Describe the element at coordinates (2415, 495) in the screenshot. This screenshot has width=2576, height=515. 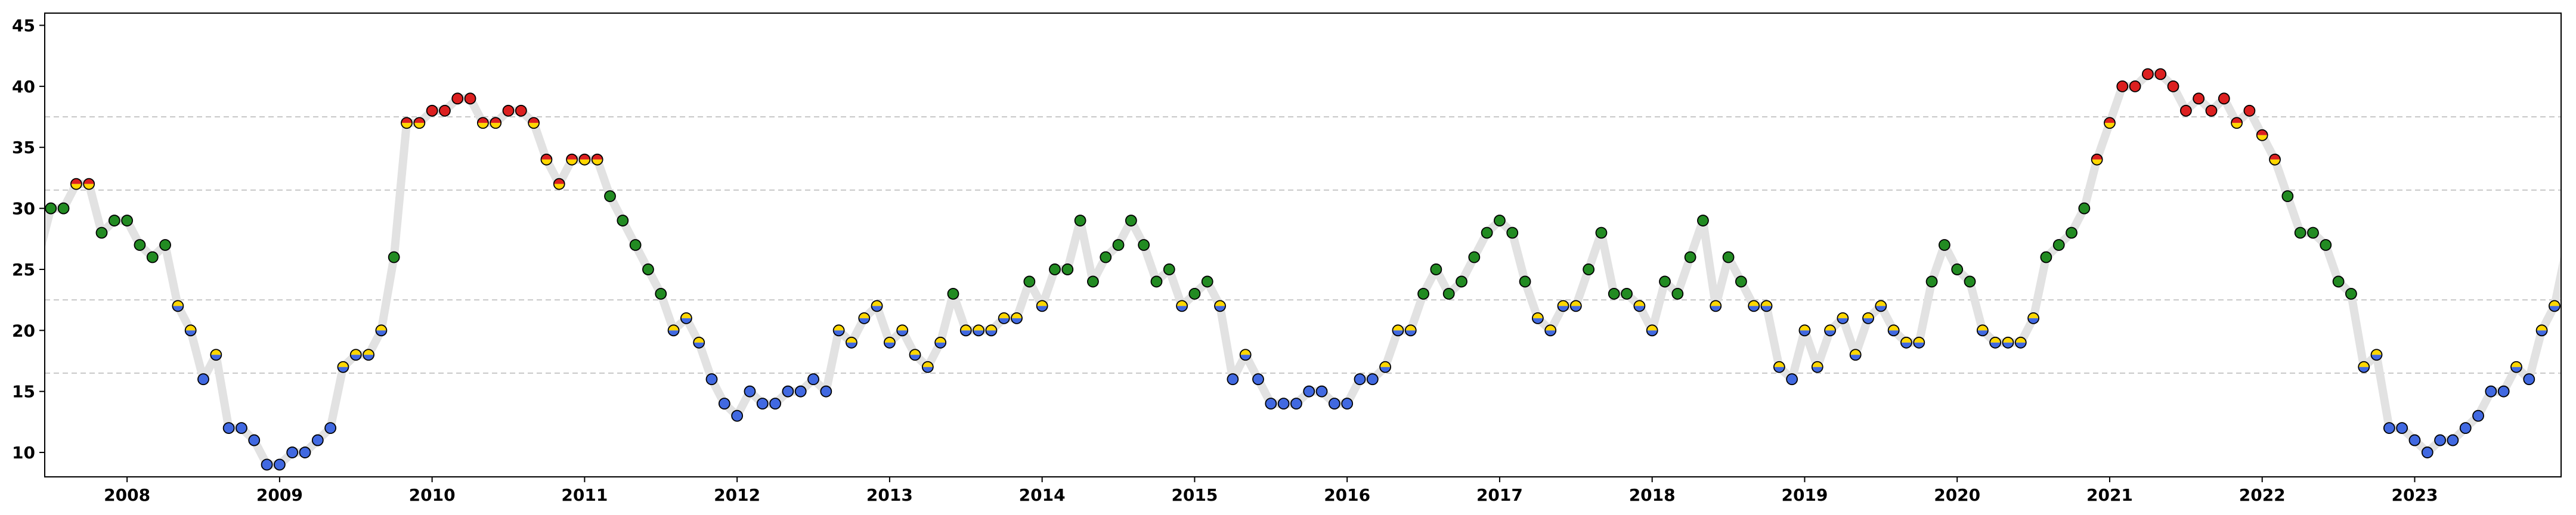
I see `x-tick-label: 2023` at that location.